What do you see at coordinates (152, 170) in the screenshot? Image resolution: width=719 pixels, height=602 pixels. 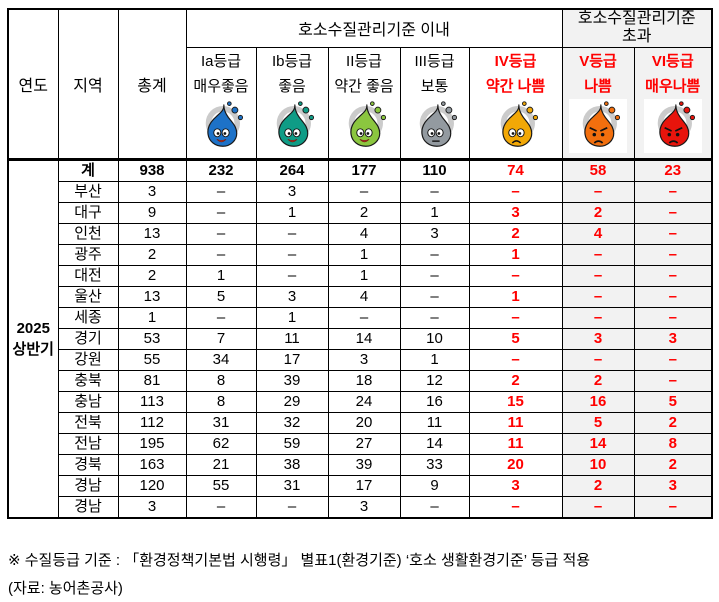 I see `value-cell-total: 938` at bounding box center [152, 170].